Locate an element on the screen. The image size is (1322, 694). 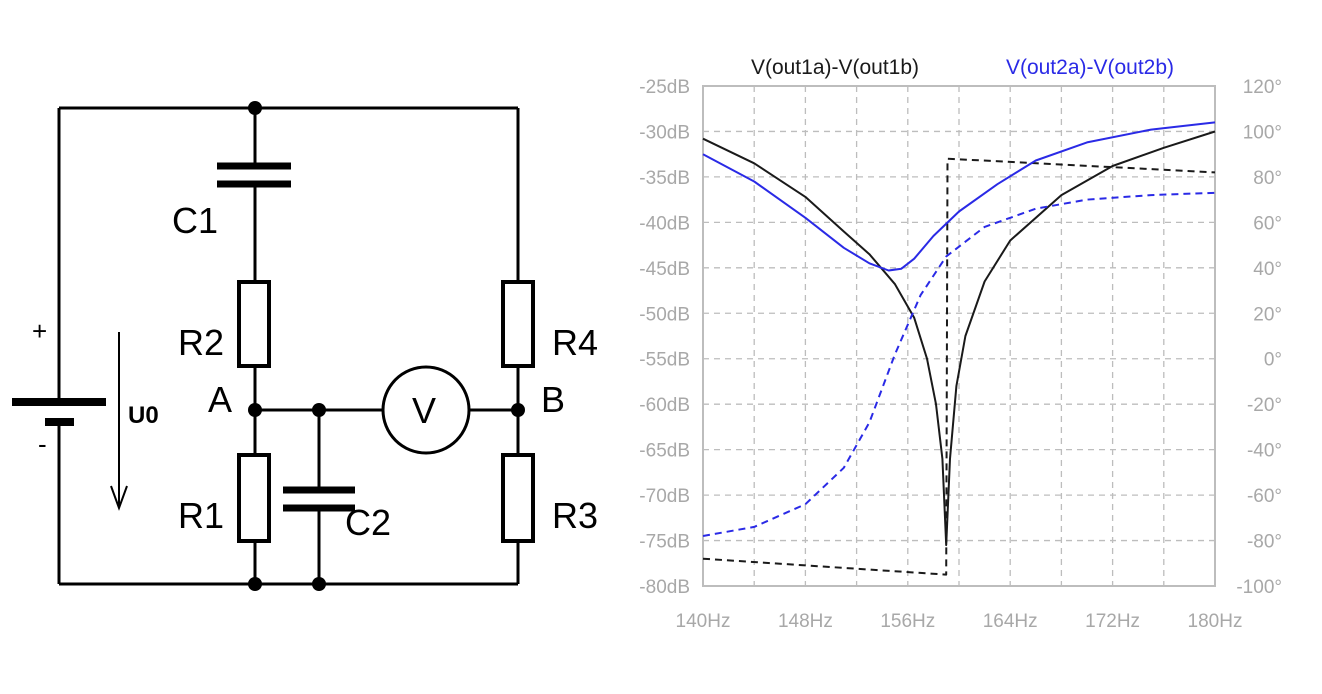
x-tick-label: 140Hz is located at coordinates (703, 621).